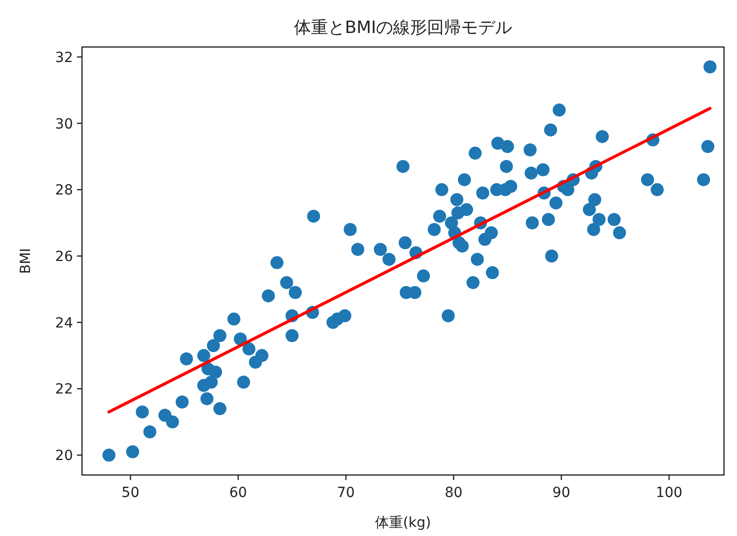 The width and height of the screenshot is (737, 536). Describe the element at coordinates (64, 390) in the screenshot. I see `y-tick-label: 22` at that location.